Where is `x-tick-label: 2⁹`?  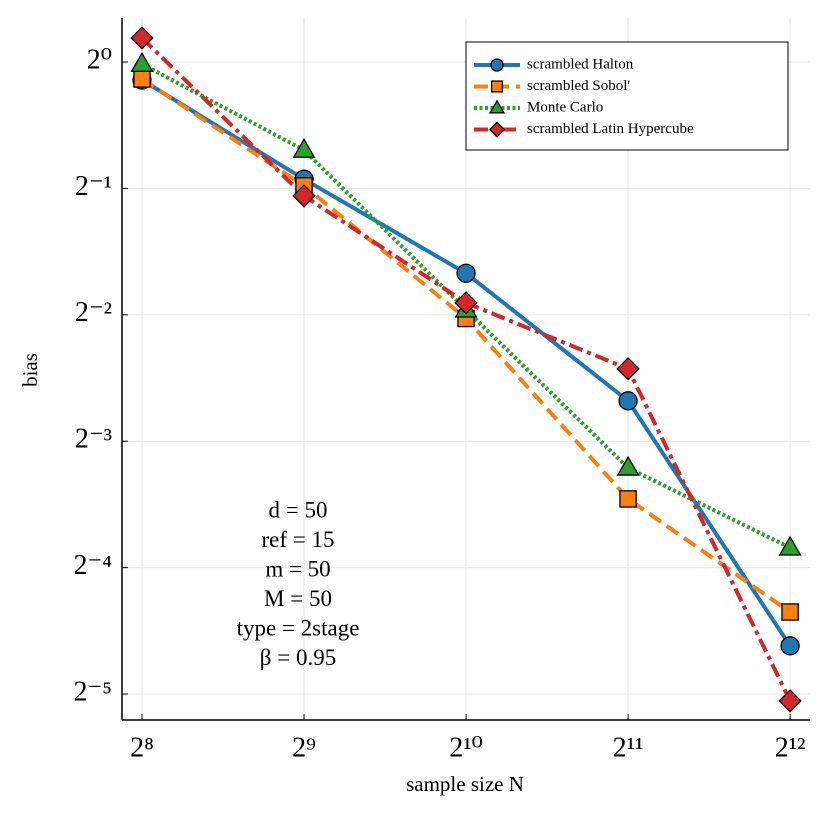 x-tick-label: 2⁹ is located at coordinates (304, 747).